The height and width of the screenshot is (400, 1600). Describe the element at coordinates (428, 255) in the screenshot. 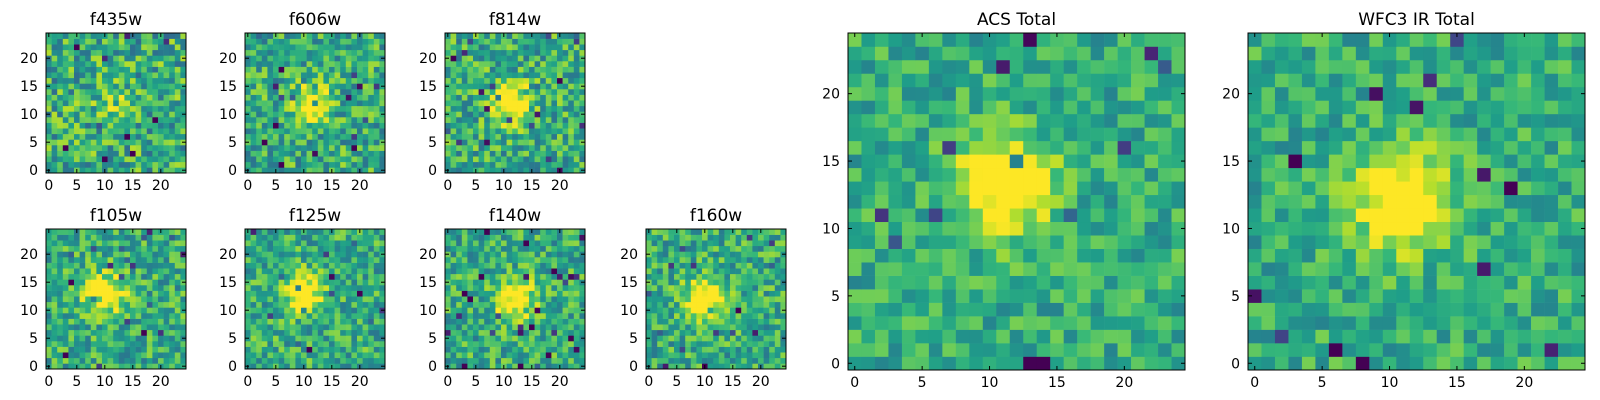

I see `y-tick-label: 20` at that location.